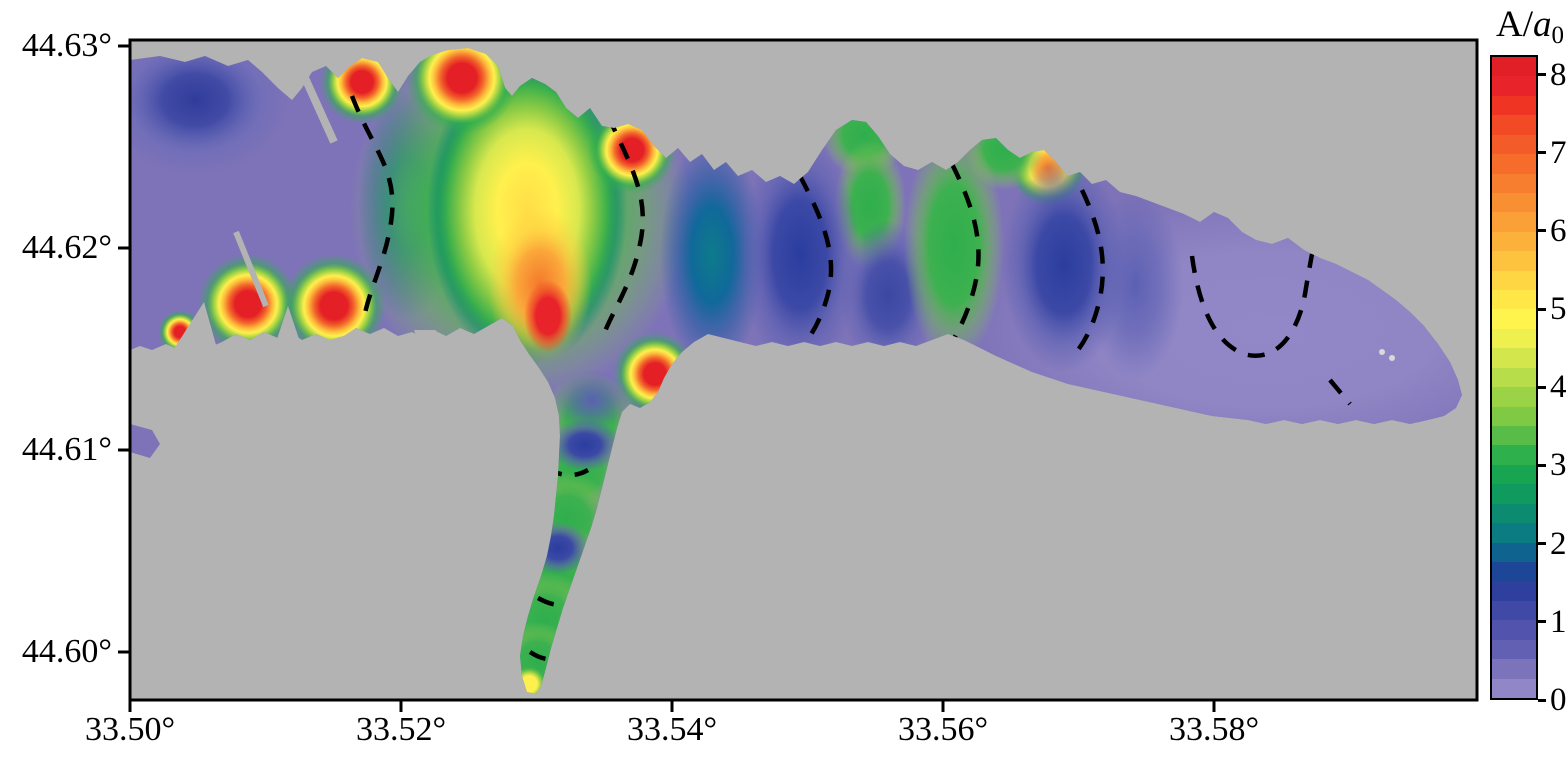  Describe the element at coordinates (1542, 24) in the screenshot. I see `colorbar-title-variable: a` at that location.